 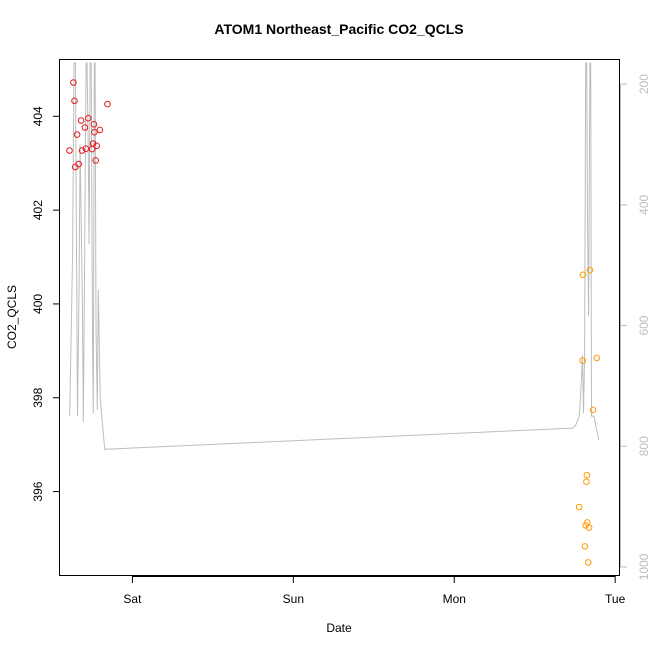 What do you see at coordinates (635, 327) in the screenshot?
I see `y-axis-right: 200 400 600 800 1000` at bounding box center [635, 327].